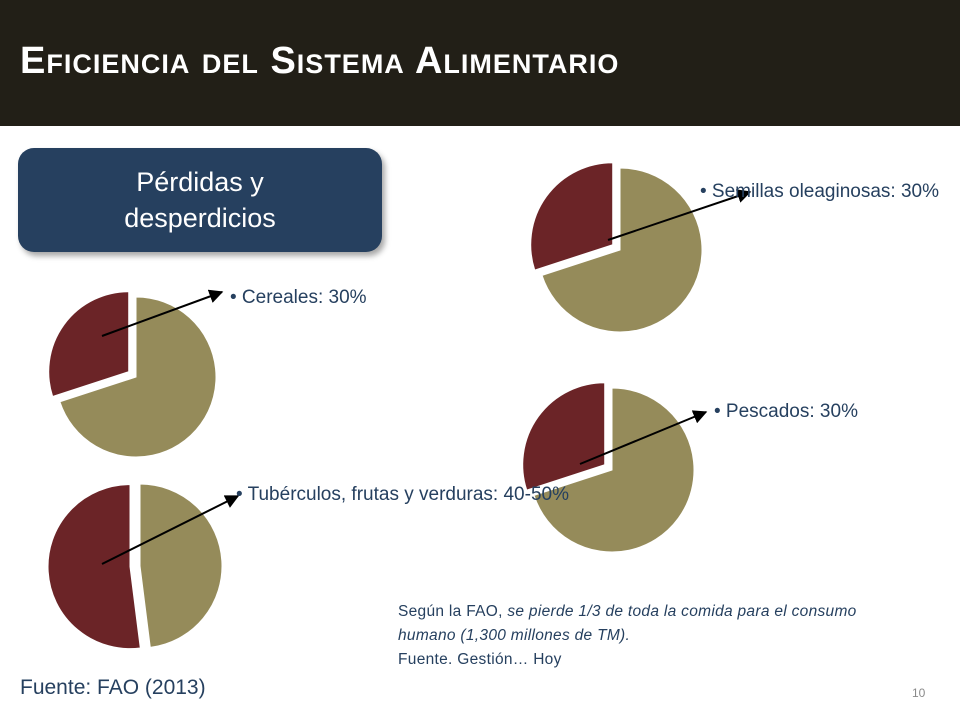 This screenshot has width=960, height=720. Describe the element at coordinates (564, 436) in the screenshot. I see `pie-slice-pescados-lost` at that location.